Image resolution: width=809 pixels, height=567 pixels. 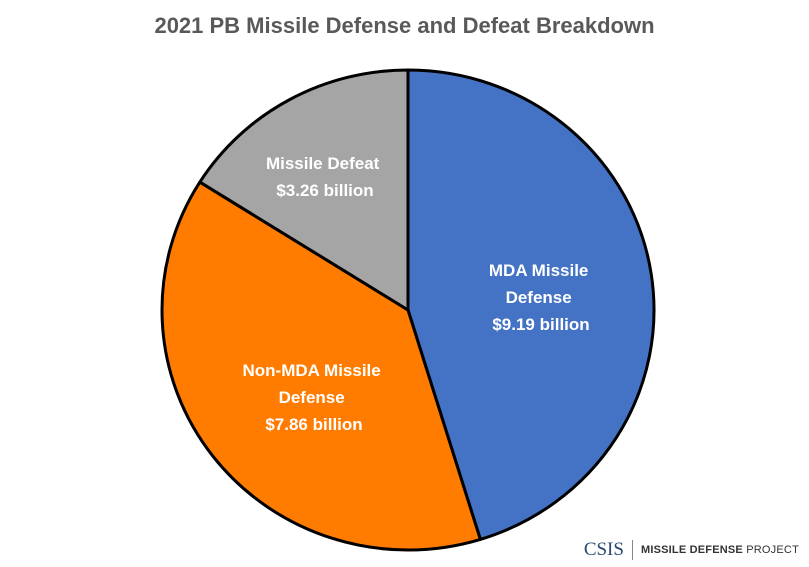 What do you see at coordinates (314, 397) in the screenshot?
I see `slice-label-non-mda: Non-MDA Missile Defense $7.86 billion` at bounding box center [314, 397].